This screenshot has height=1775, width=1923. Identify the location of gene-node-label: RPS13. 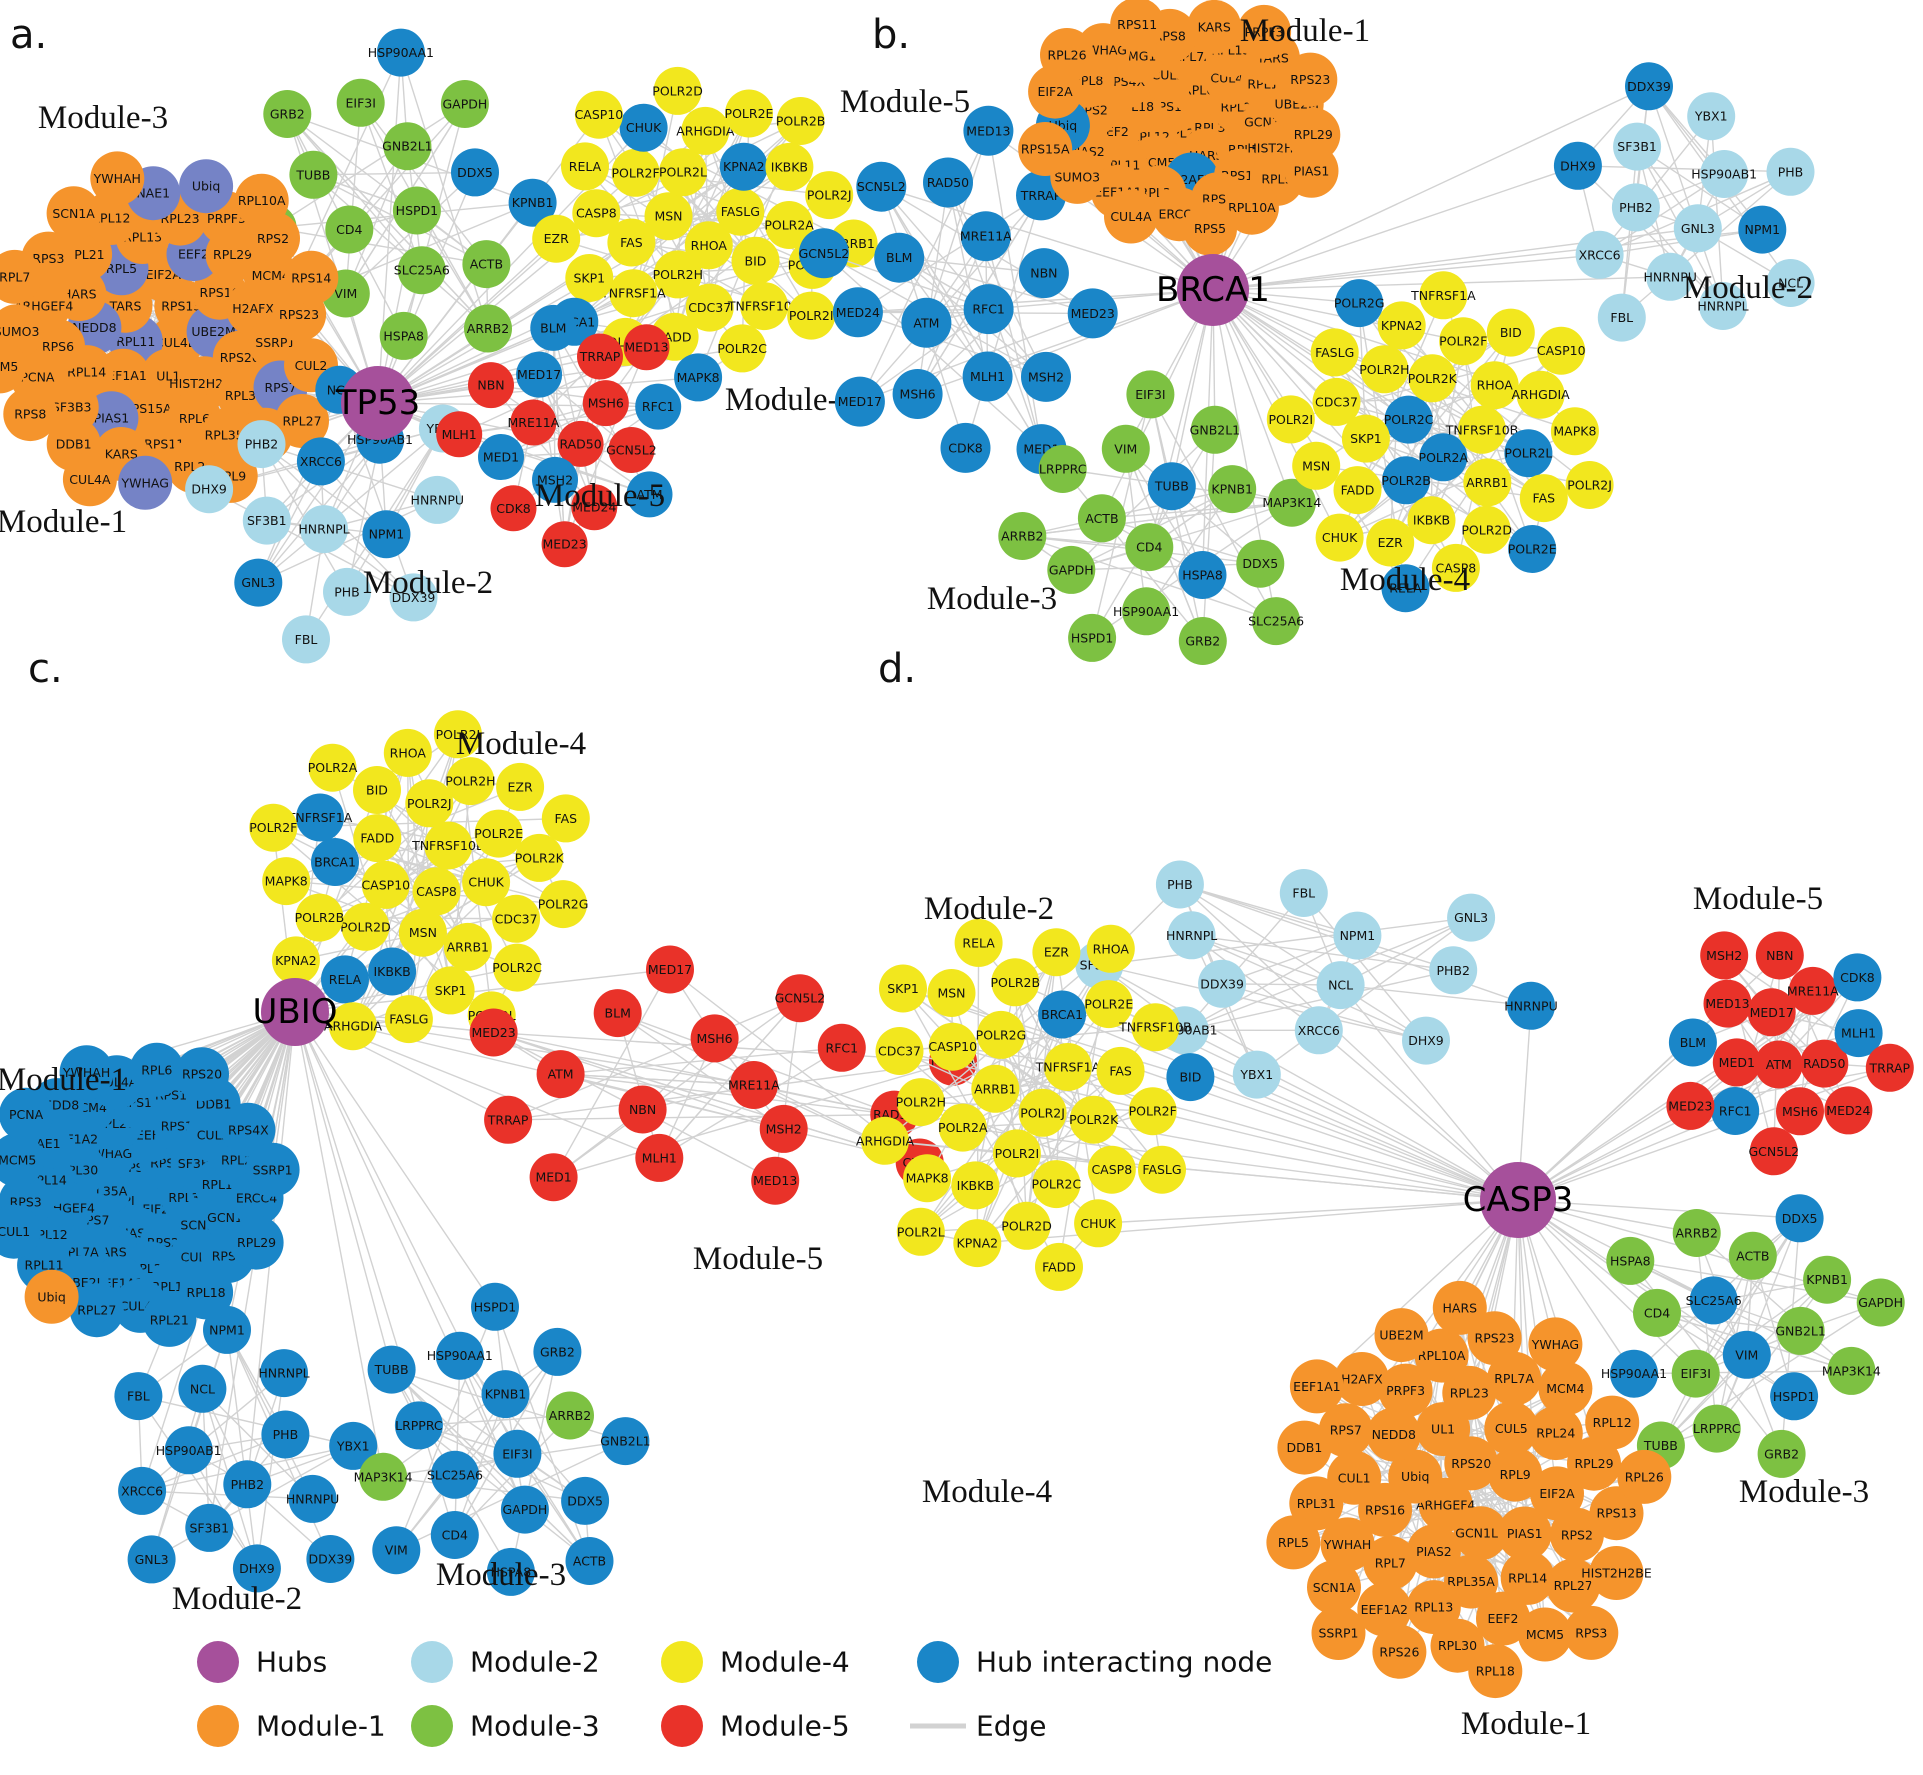
(181, 306).